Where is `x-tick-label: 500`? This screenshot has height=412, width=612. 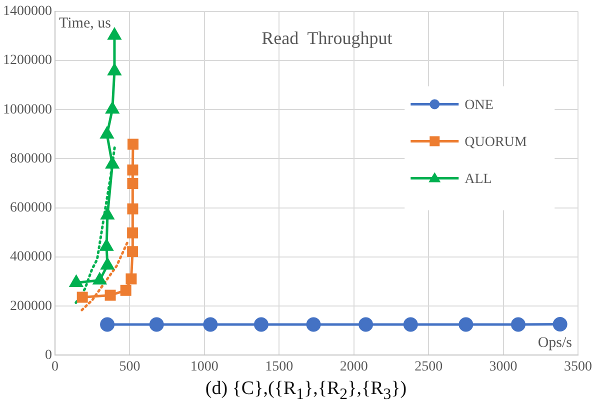 x-tick-label: 500 is located at coordinates (129, 366).